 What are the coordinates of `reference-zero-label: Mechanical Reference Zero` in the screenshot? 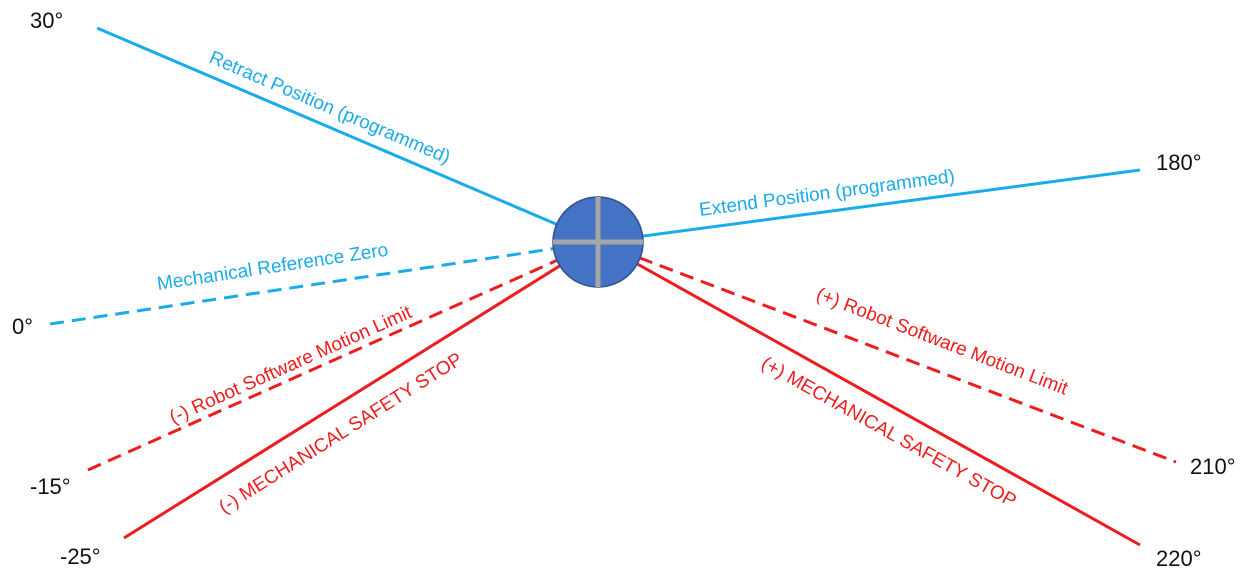 It's located at (273, 267).